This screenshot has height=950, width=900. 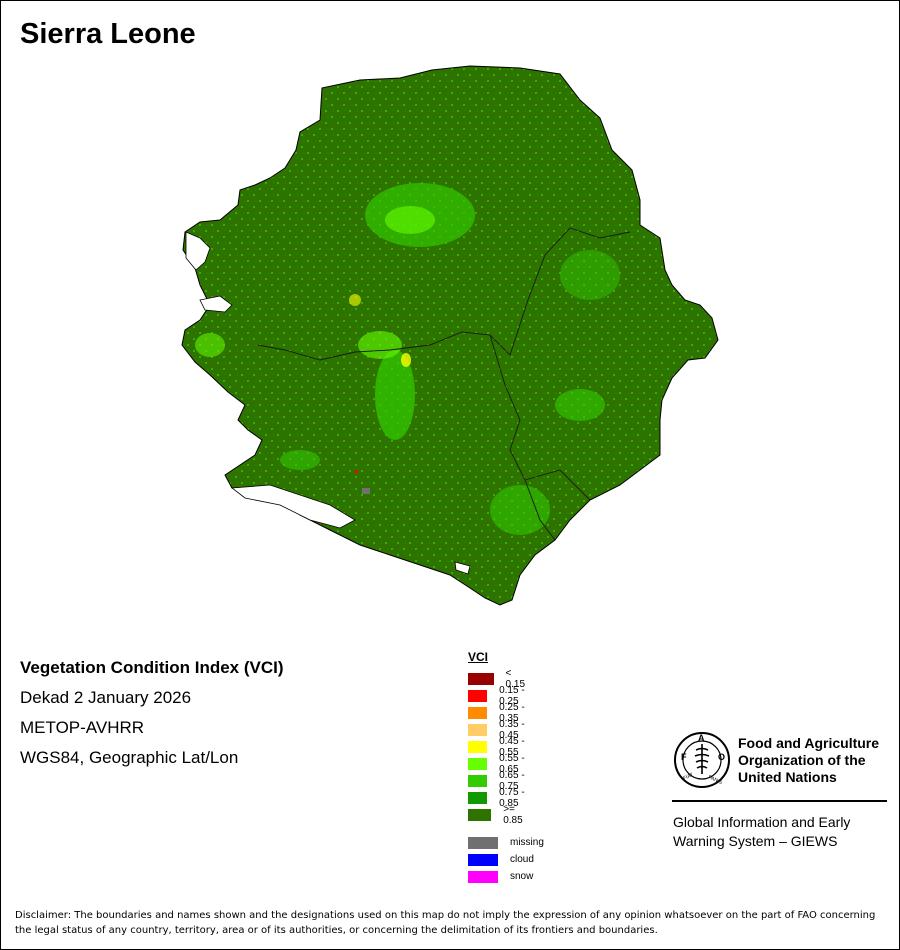 What do you see at coordinates (293, 506) in the screenshot?
I see `sherbro-island-channel` at bounding box center [293, 506].